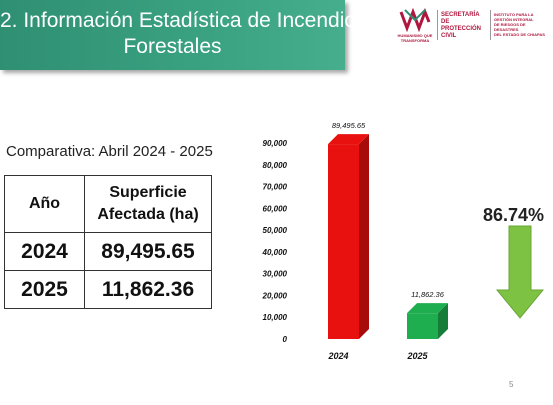 This screenshot has width=553, height=405. I want to click on secretaria-logo-text: SECRETARÍA DE PROTECCIÓN CIVIL, so click(461, 25).